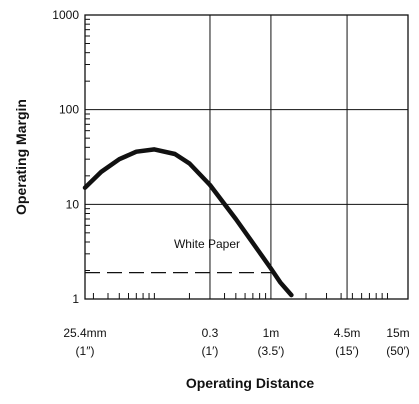 This screenshot has width=419, height=404. Describe the element at coordinates (85, 351) in the screenshot. I see `x-tick-sublabel: (1″)` at that location.